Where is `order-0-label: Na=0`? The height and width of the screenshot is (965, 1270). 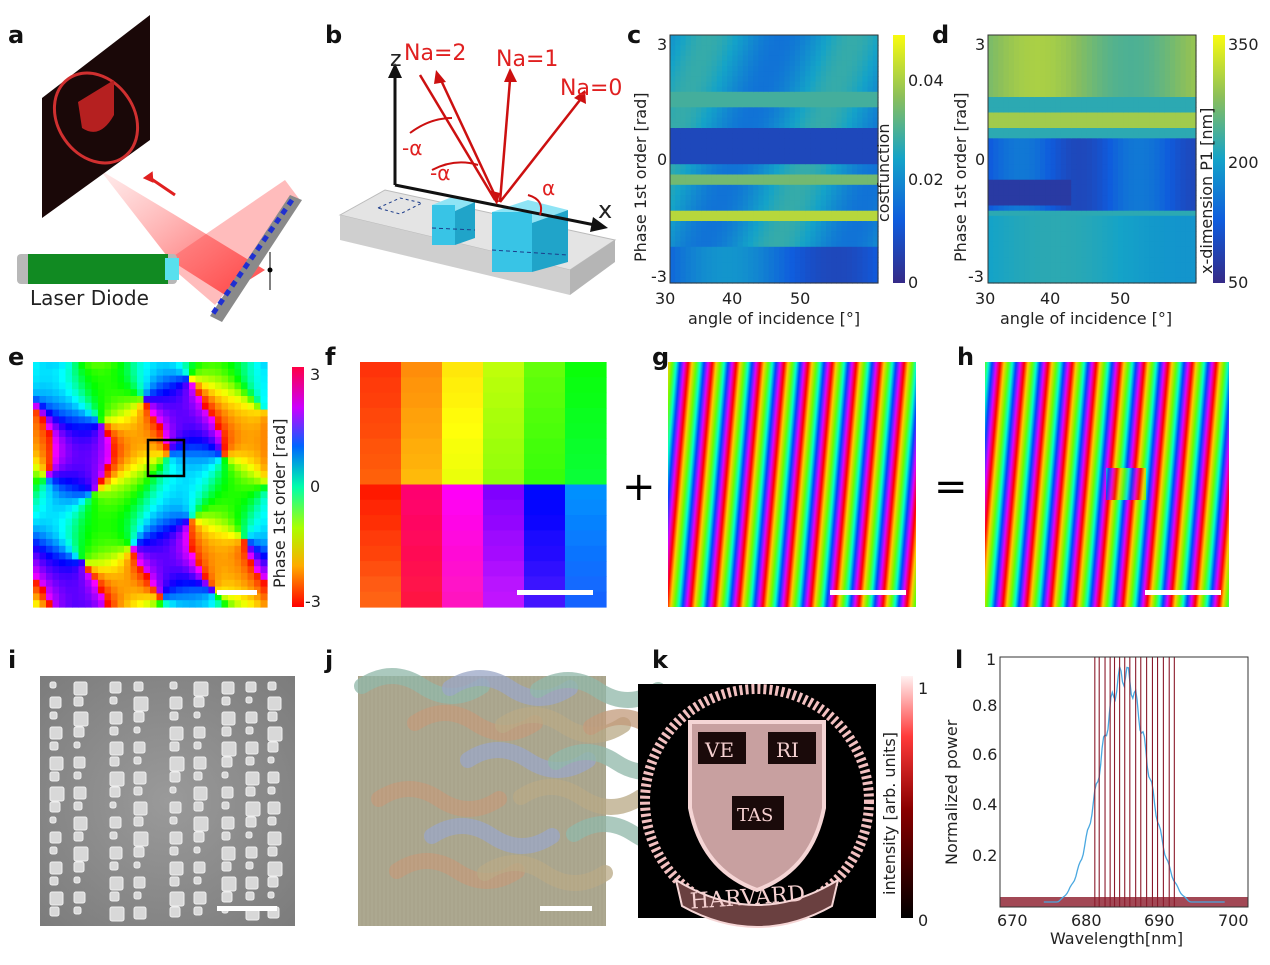
order-0-label: Na=0 is located at coordinates (591, 88).